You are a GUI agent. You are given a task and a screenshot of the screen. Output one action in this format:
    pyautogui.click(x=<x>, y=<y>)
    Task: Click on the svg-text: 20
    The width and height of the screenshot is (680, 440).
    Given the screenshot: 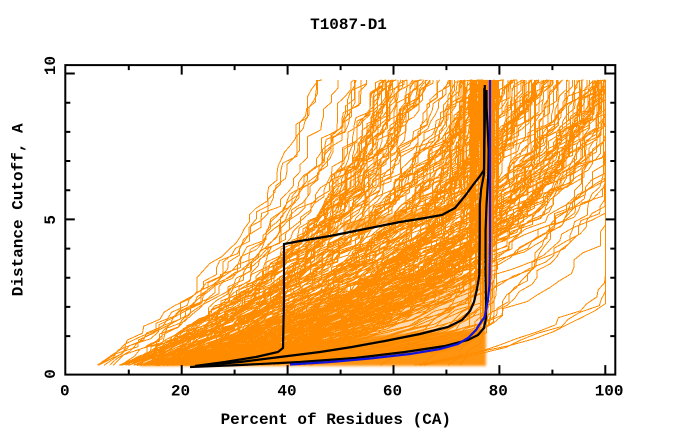 What is the action you would take?
    pyautogui.click(x=180, y=392)
    